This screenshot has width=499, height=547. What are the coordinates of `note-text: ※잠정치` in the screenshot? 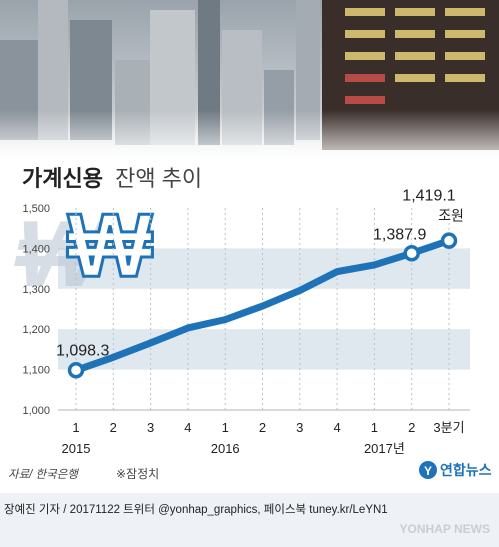 It's located at (137, 474).